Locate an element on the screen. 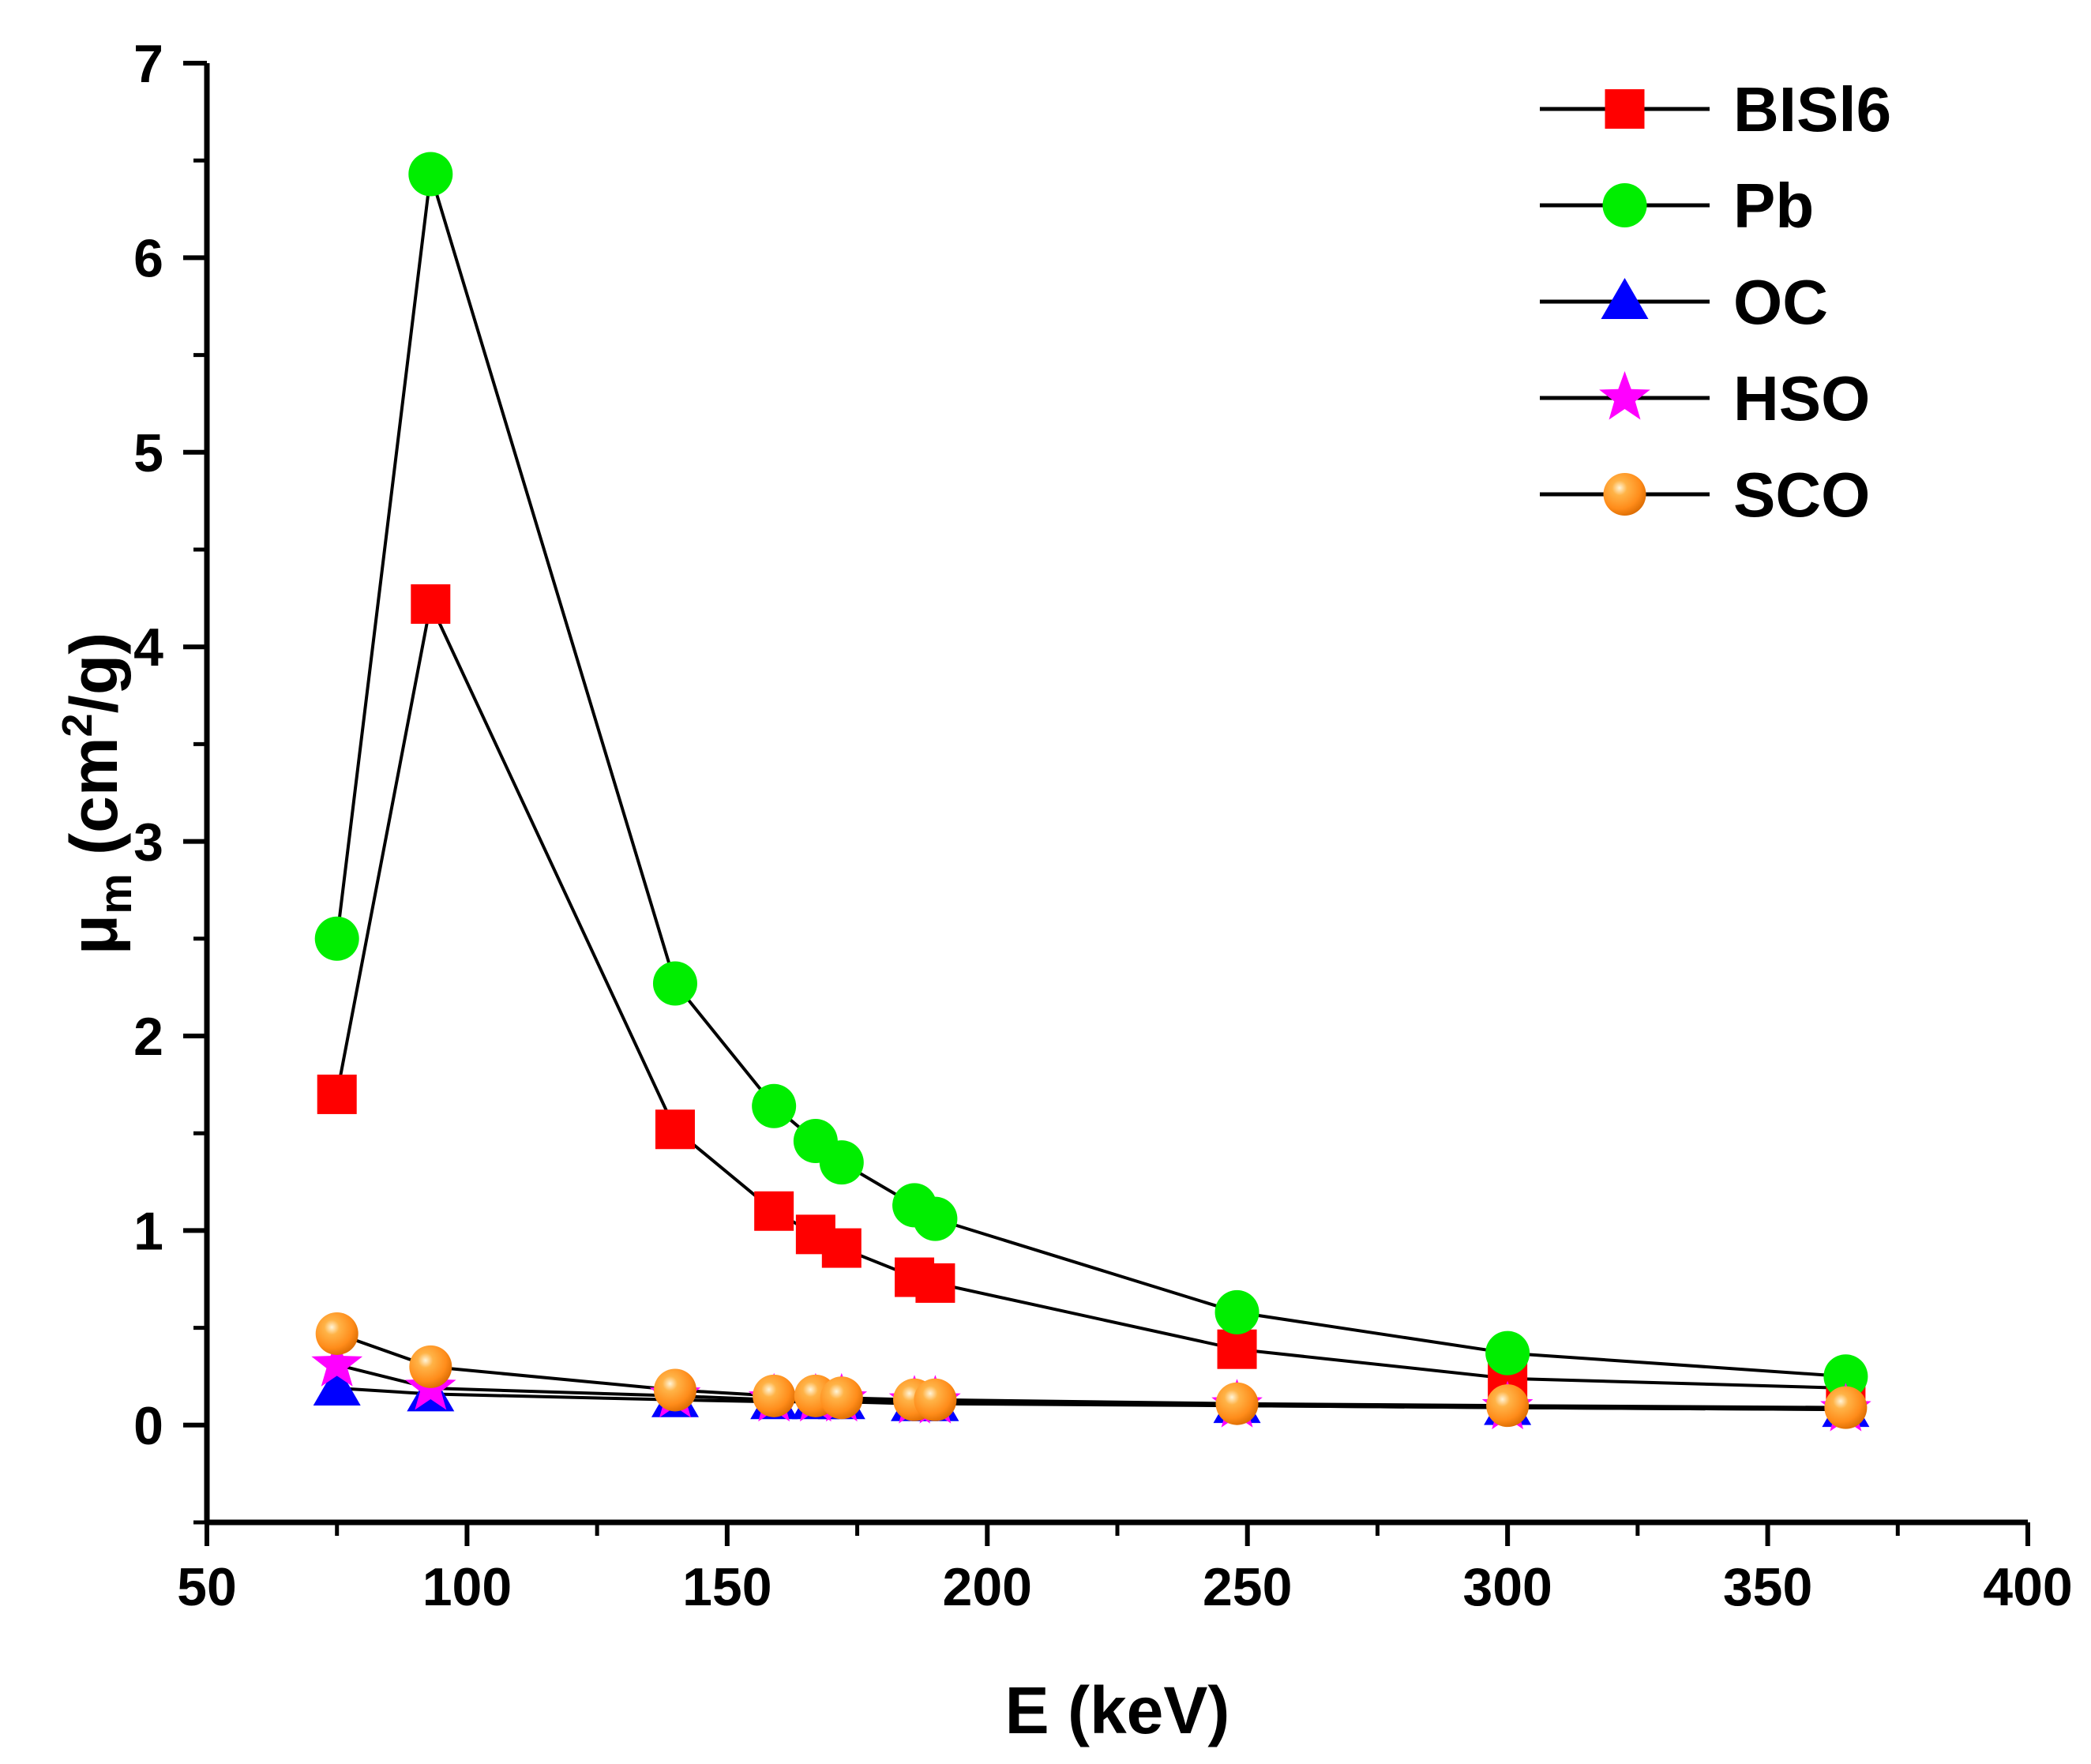 The image size is (2091, 1764). x-tick-label: 250 is located at coordinates (1247, 1587).